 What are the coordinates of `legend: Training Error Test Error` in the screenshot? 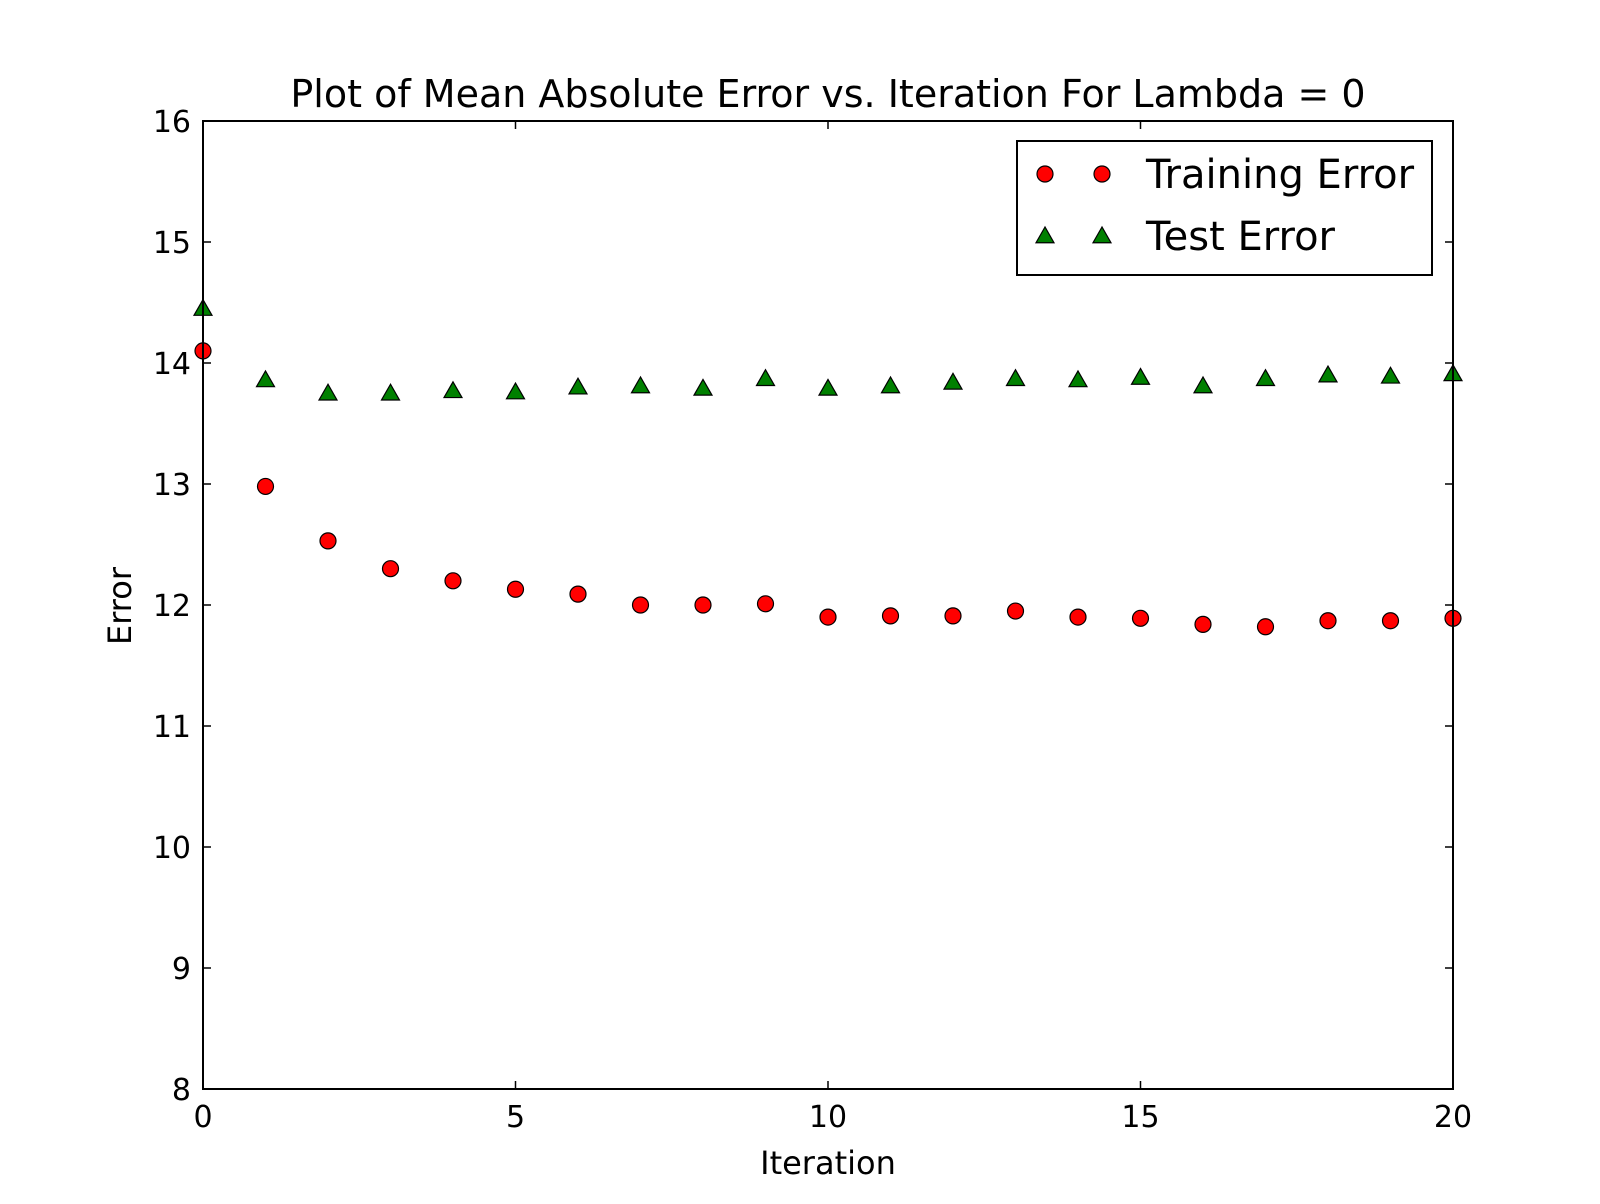 It's located at (1224, 208).